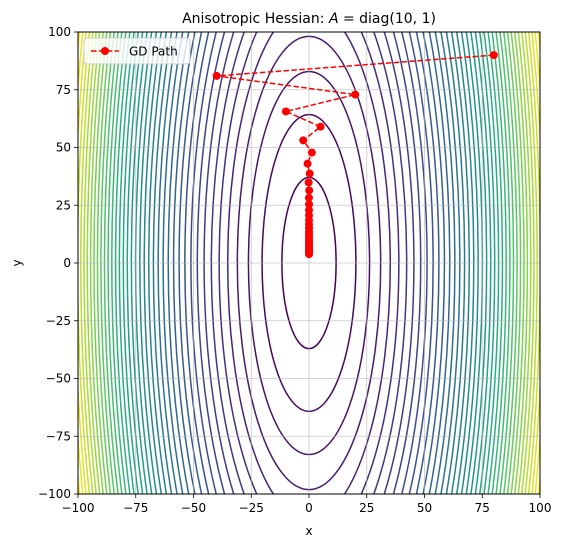 The width and height of the screenshot is (562, 547). What do you see at coordinates (387, 19) in the screenshot?
I see `chart-title-equation: = diag(10, 1)` at bounding box center [387, 19].